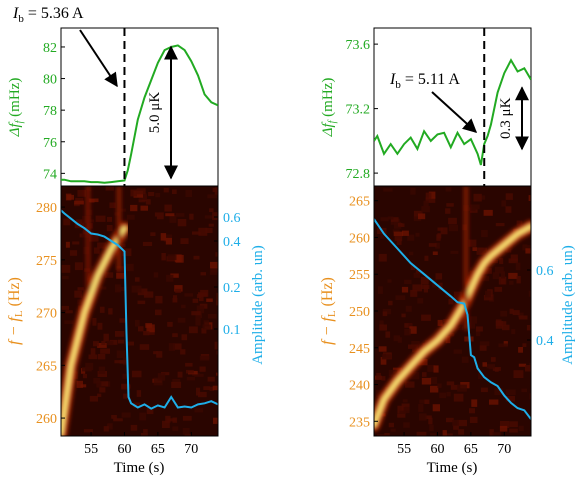 This screenshot has width=581, height=478. What do you see at coordinates (141, 444) in the screenshot?
I see `left-bottom-xticks: 55 60 65 70` at bounding box center [141, 444].